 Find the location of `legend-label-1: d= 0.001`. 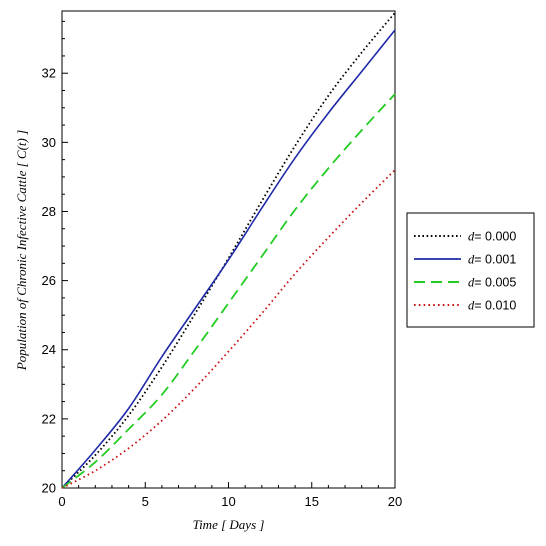

legend-label-1: d= 0.001 is located at coordinates (492, 260).